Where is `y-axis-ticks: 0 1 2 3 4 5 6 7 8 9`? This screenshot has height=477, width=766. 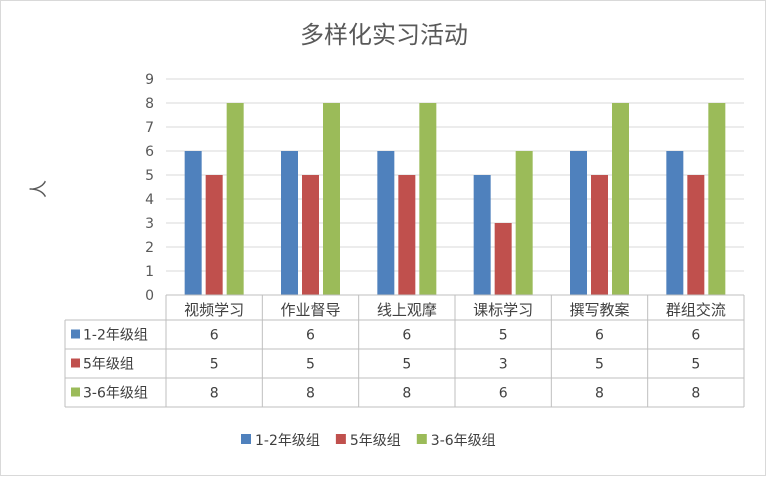 y-axis-ticks: 0 1 2 3 4 5 6 7 8 9 is located at coordinates (149, 188).